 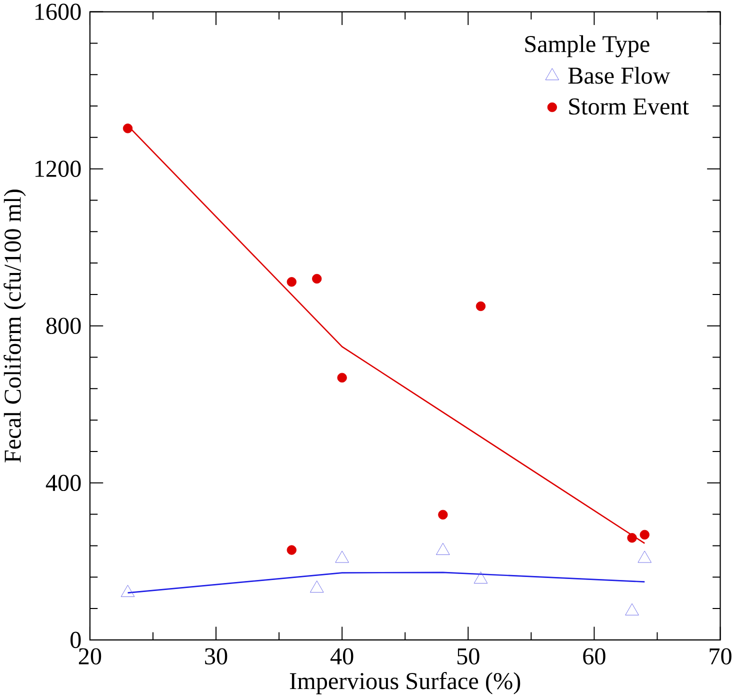 I want to click on y-axis-title: Fecal Coliform (cfu/100 ml), so click(x=15, y=326).